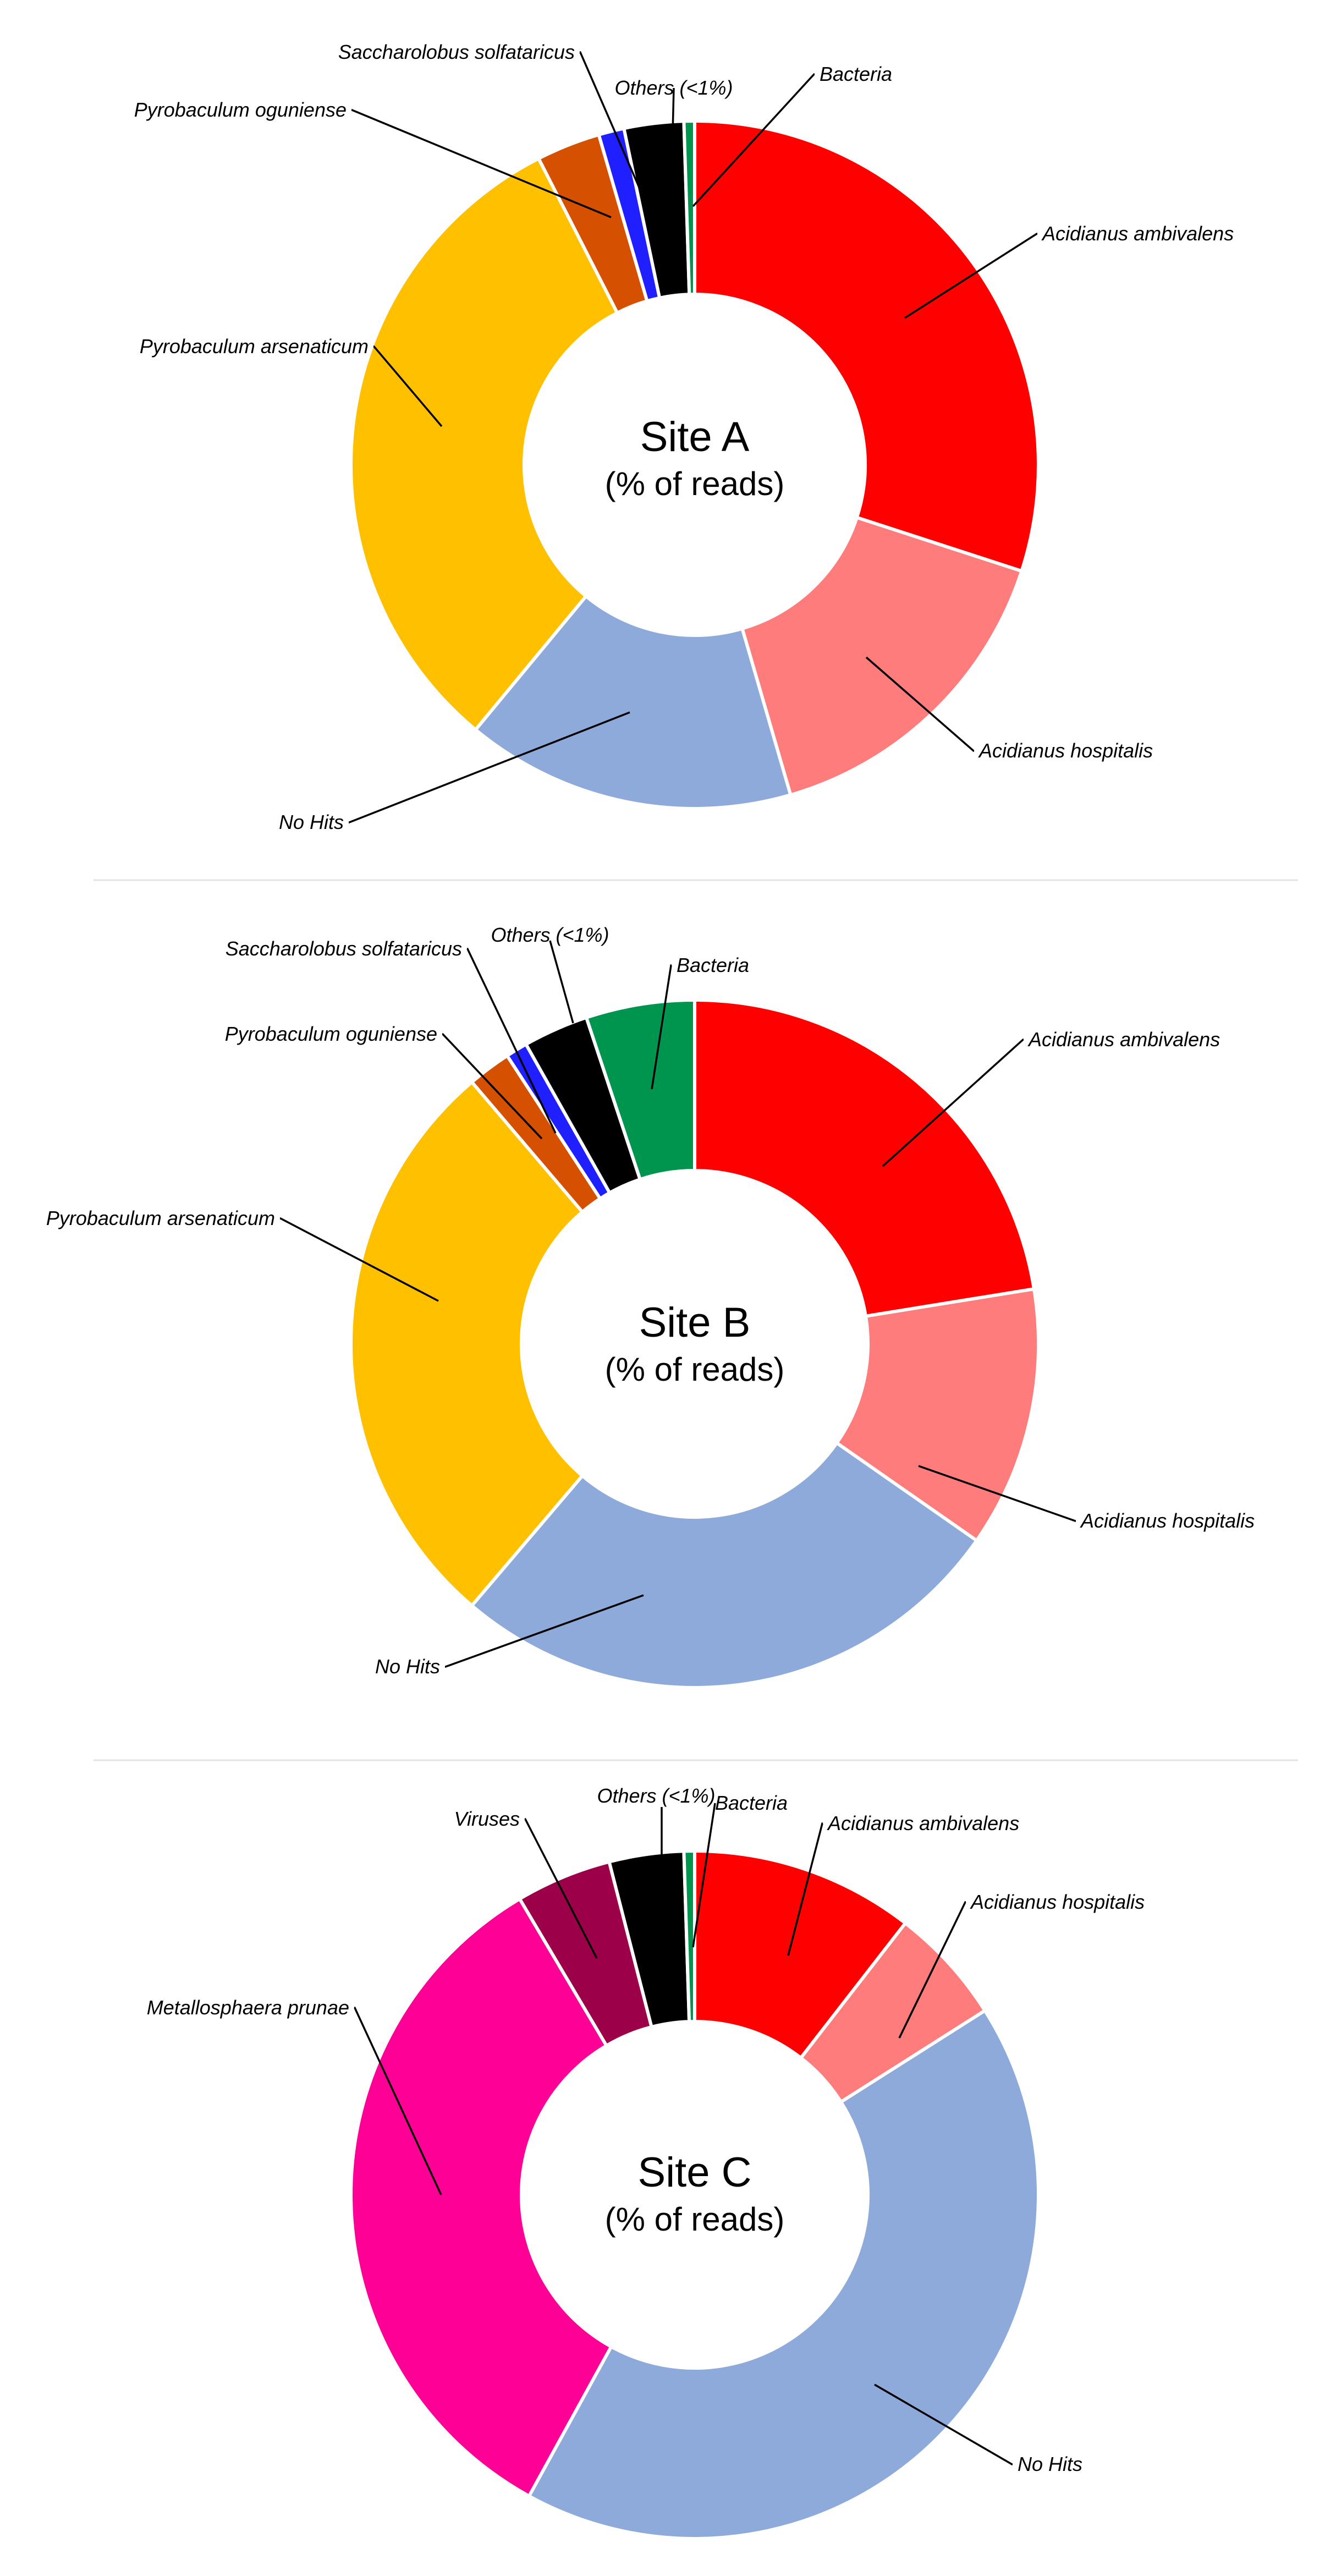 Image resolution: width=1325 pixels, height=2576 pixels. I want to click on slice-acidianus-hospitalis, so click(882, 656).